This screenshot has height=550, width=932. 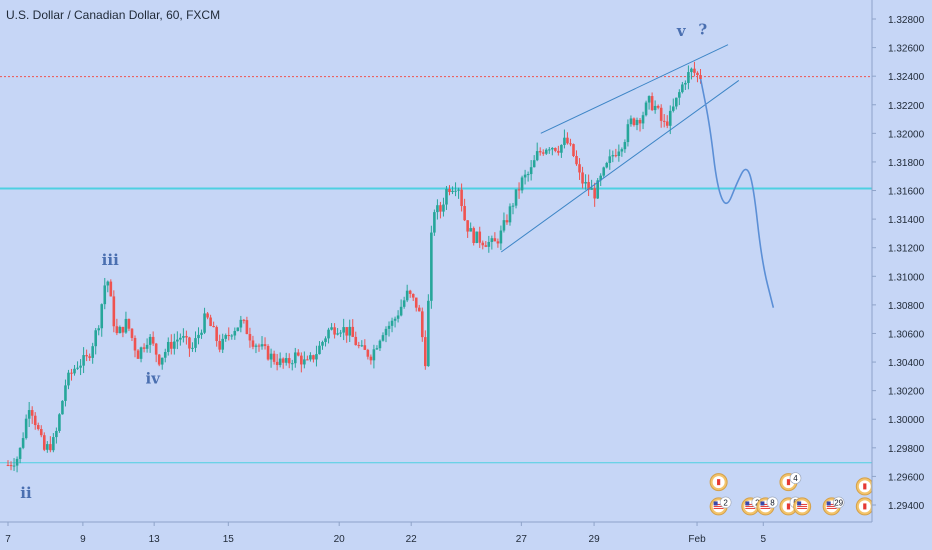 I want to click on event-count-badge, so click(x=795, y=478).